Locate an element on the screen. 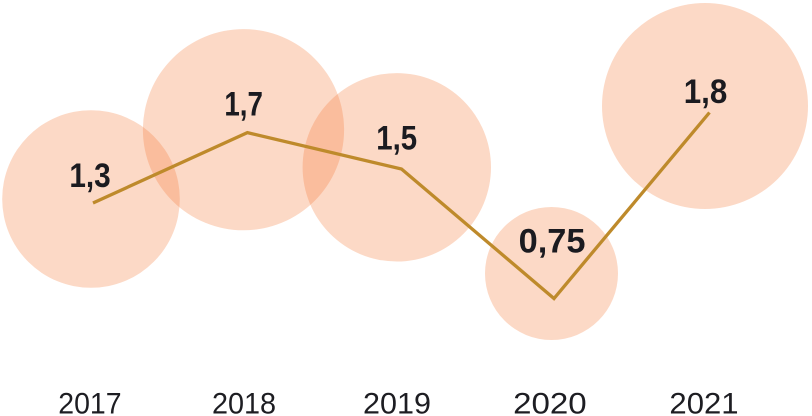 Image resolution: width=812 pixels, height=416 pixels. svg-text: 1,3 is located at coordinates (89, 175).